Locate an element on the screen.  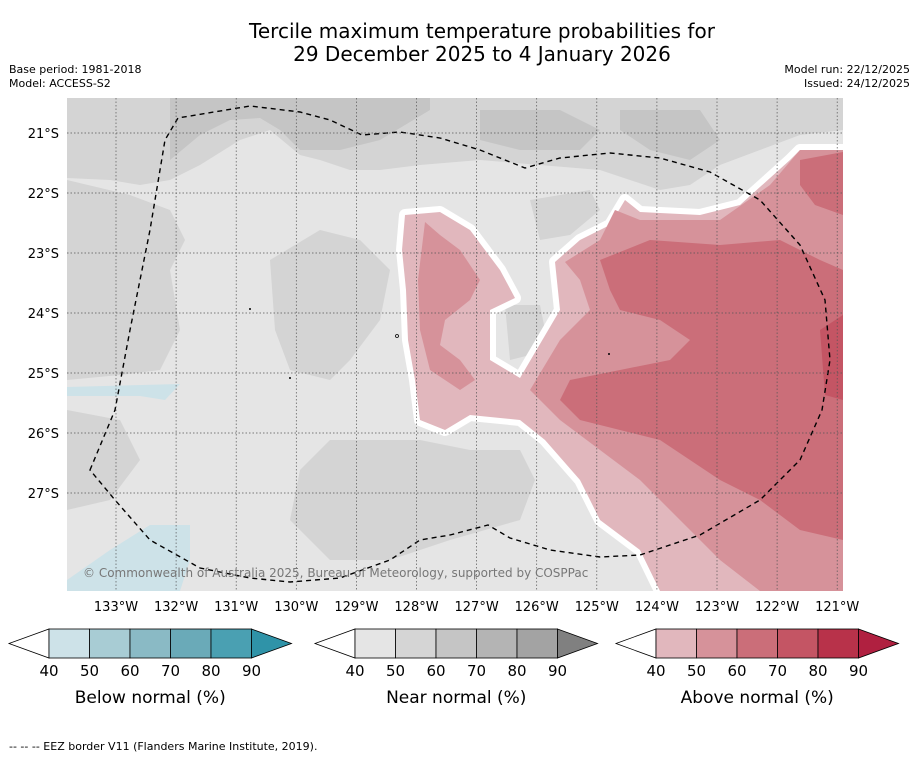
lon-label: 131°W is located at coordinates (236, 607).